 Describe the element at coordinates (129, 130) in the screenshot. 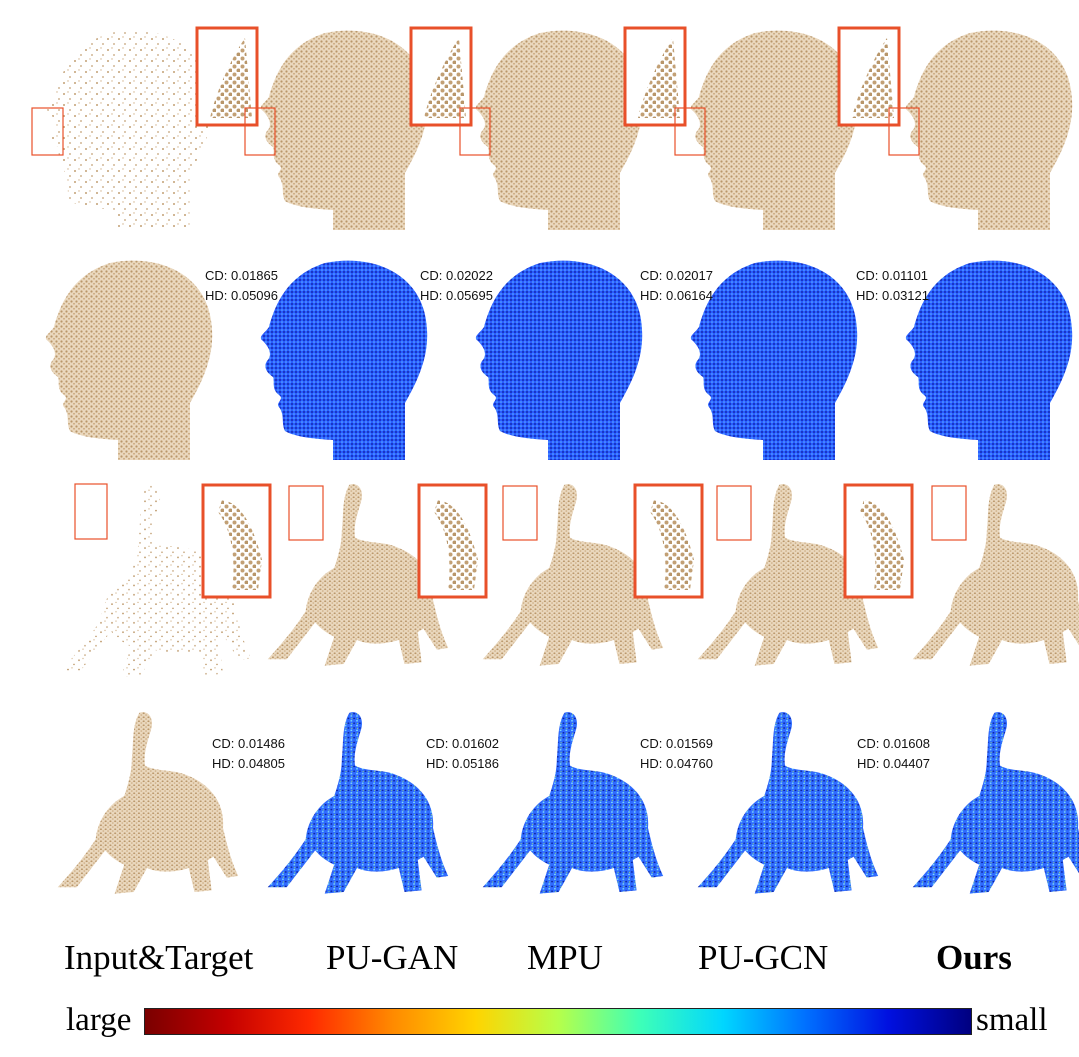

I see `head-input-sparse` at that location.